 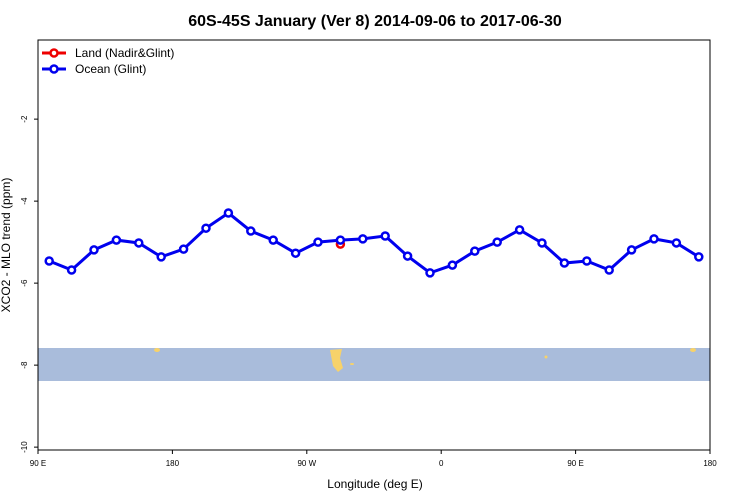 I want to click on map-strip, so click(x=374, y=364).